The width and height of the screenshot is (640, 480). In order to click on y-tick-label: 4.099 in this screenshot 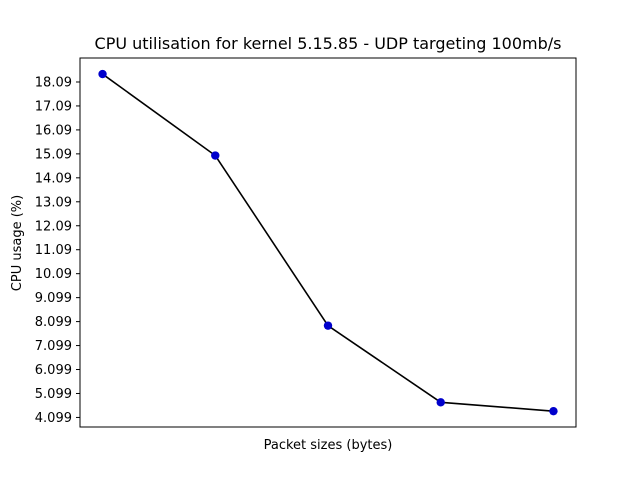, I will do `click(53, 418)`.